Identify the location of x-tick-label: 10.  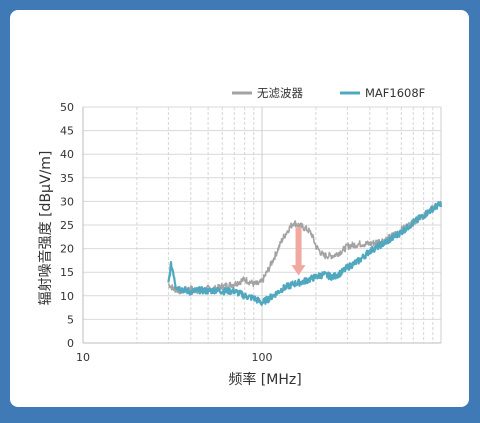
(83, 357).